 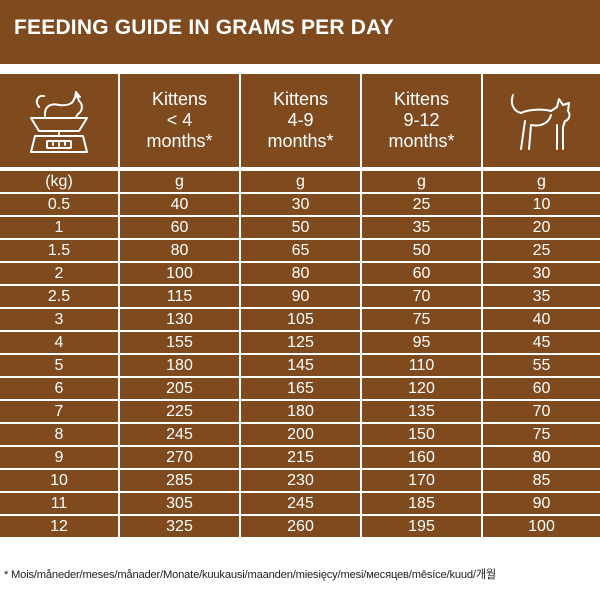 What do you see at coordinates (60, 296) in the screenshot?
I see `weight-cell: 2.5` at bounding box center [60, 296].